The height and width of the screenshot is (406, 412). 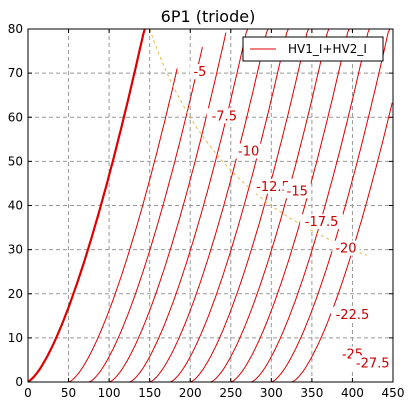 I want to click on curve-label: -5, so click(x=199, y=72).